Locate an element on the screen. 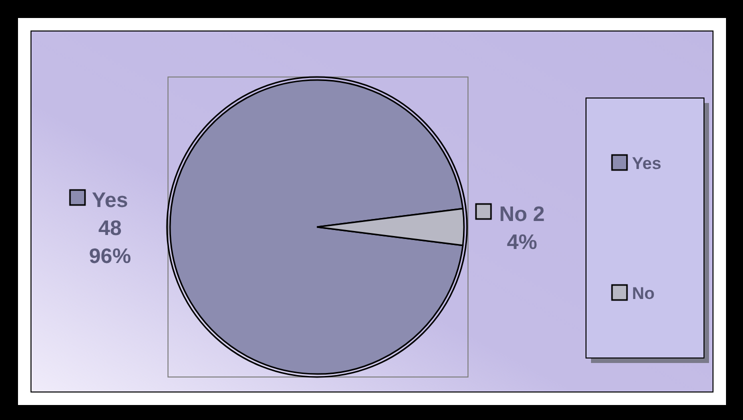 Image resolution: width=743 pixels, height=420 pixels. text: 4% is located at coordinates (522, 242).